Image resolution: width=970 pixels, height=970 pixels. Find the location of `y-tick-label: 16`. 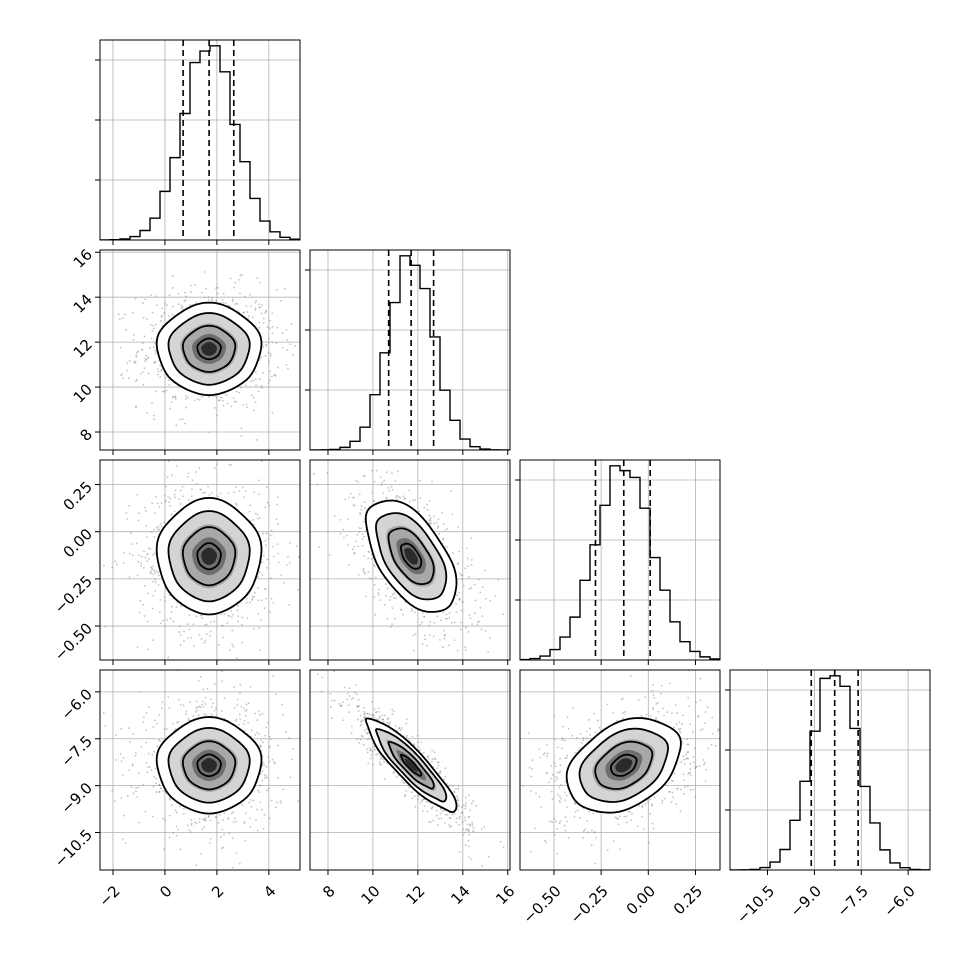

y-tick-label: 16 is located at coordinates (83, 259).